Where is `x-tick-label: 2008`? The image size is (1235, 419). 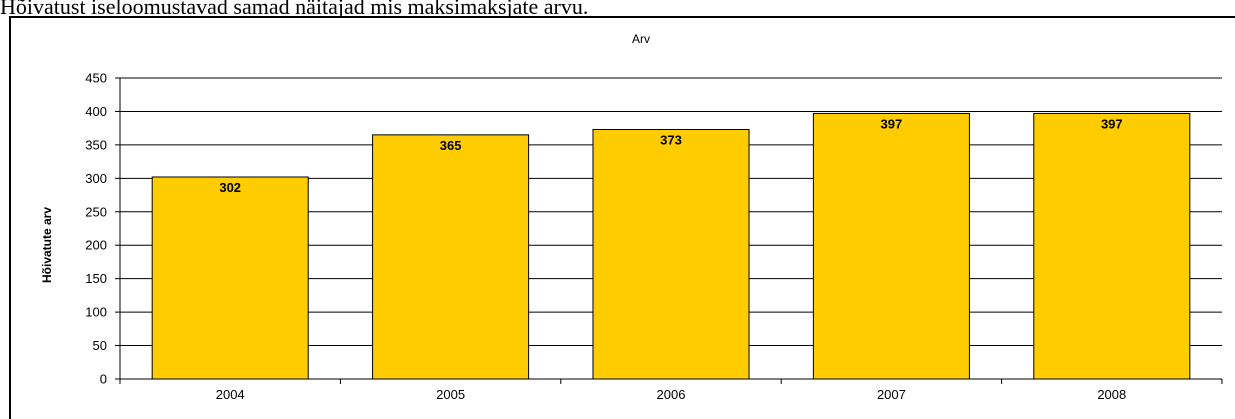 x-tick-label: 2008 is located at coordinates (1111, 394).